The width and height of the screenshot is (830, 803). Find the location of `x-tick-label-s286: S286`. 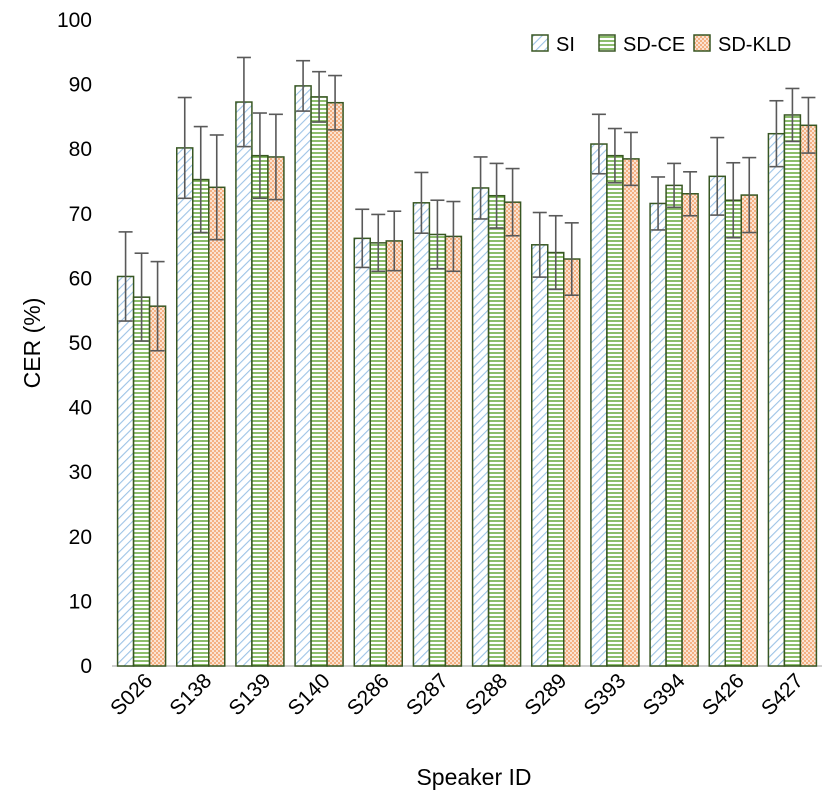

x-tick-label-s286: S286 is located at coordinates (368, 694).